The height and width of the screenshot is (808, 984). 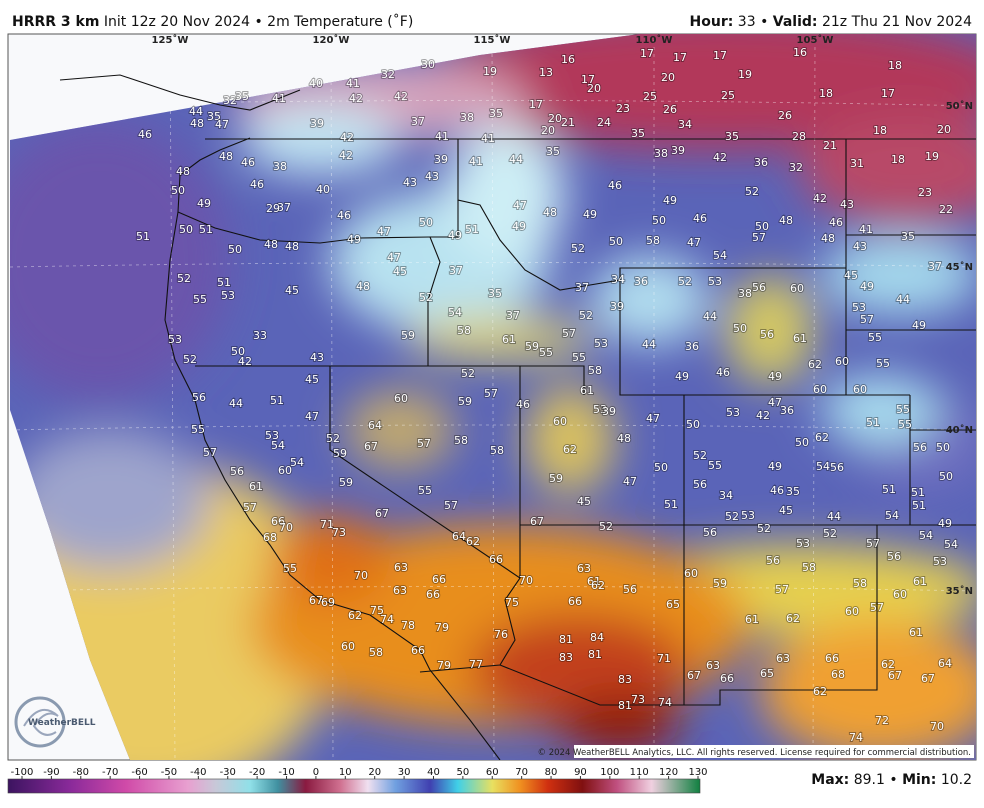 I want to click on colorbar, so click(x=354, y=786).